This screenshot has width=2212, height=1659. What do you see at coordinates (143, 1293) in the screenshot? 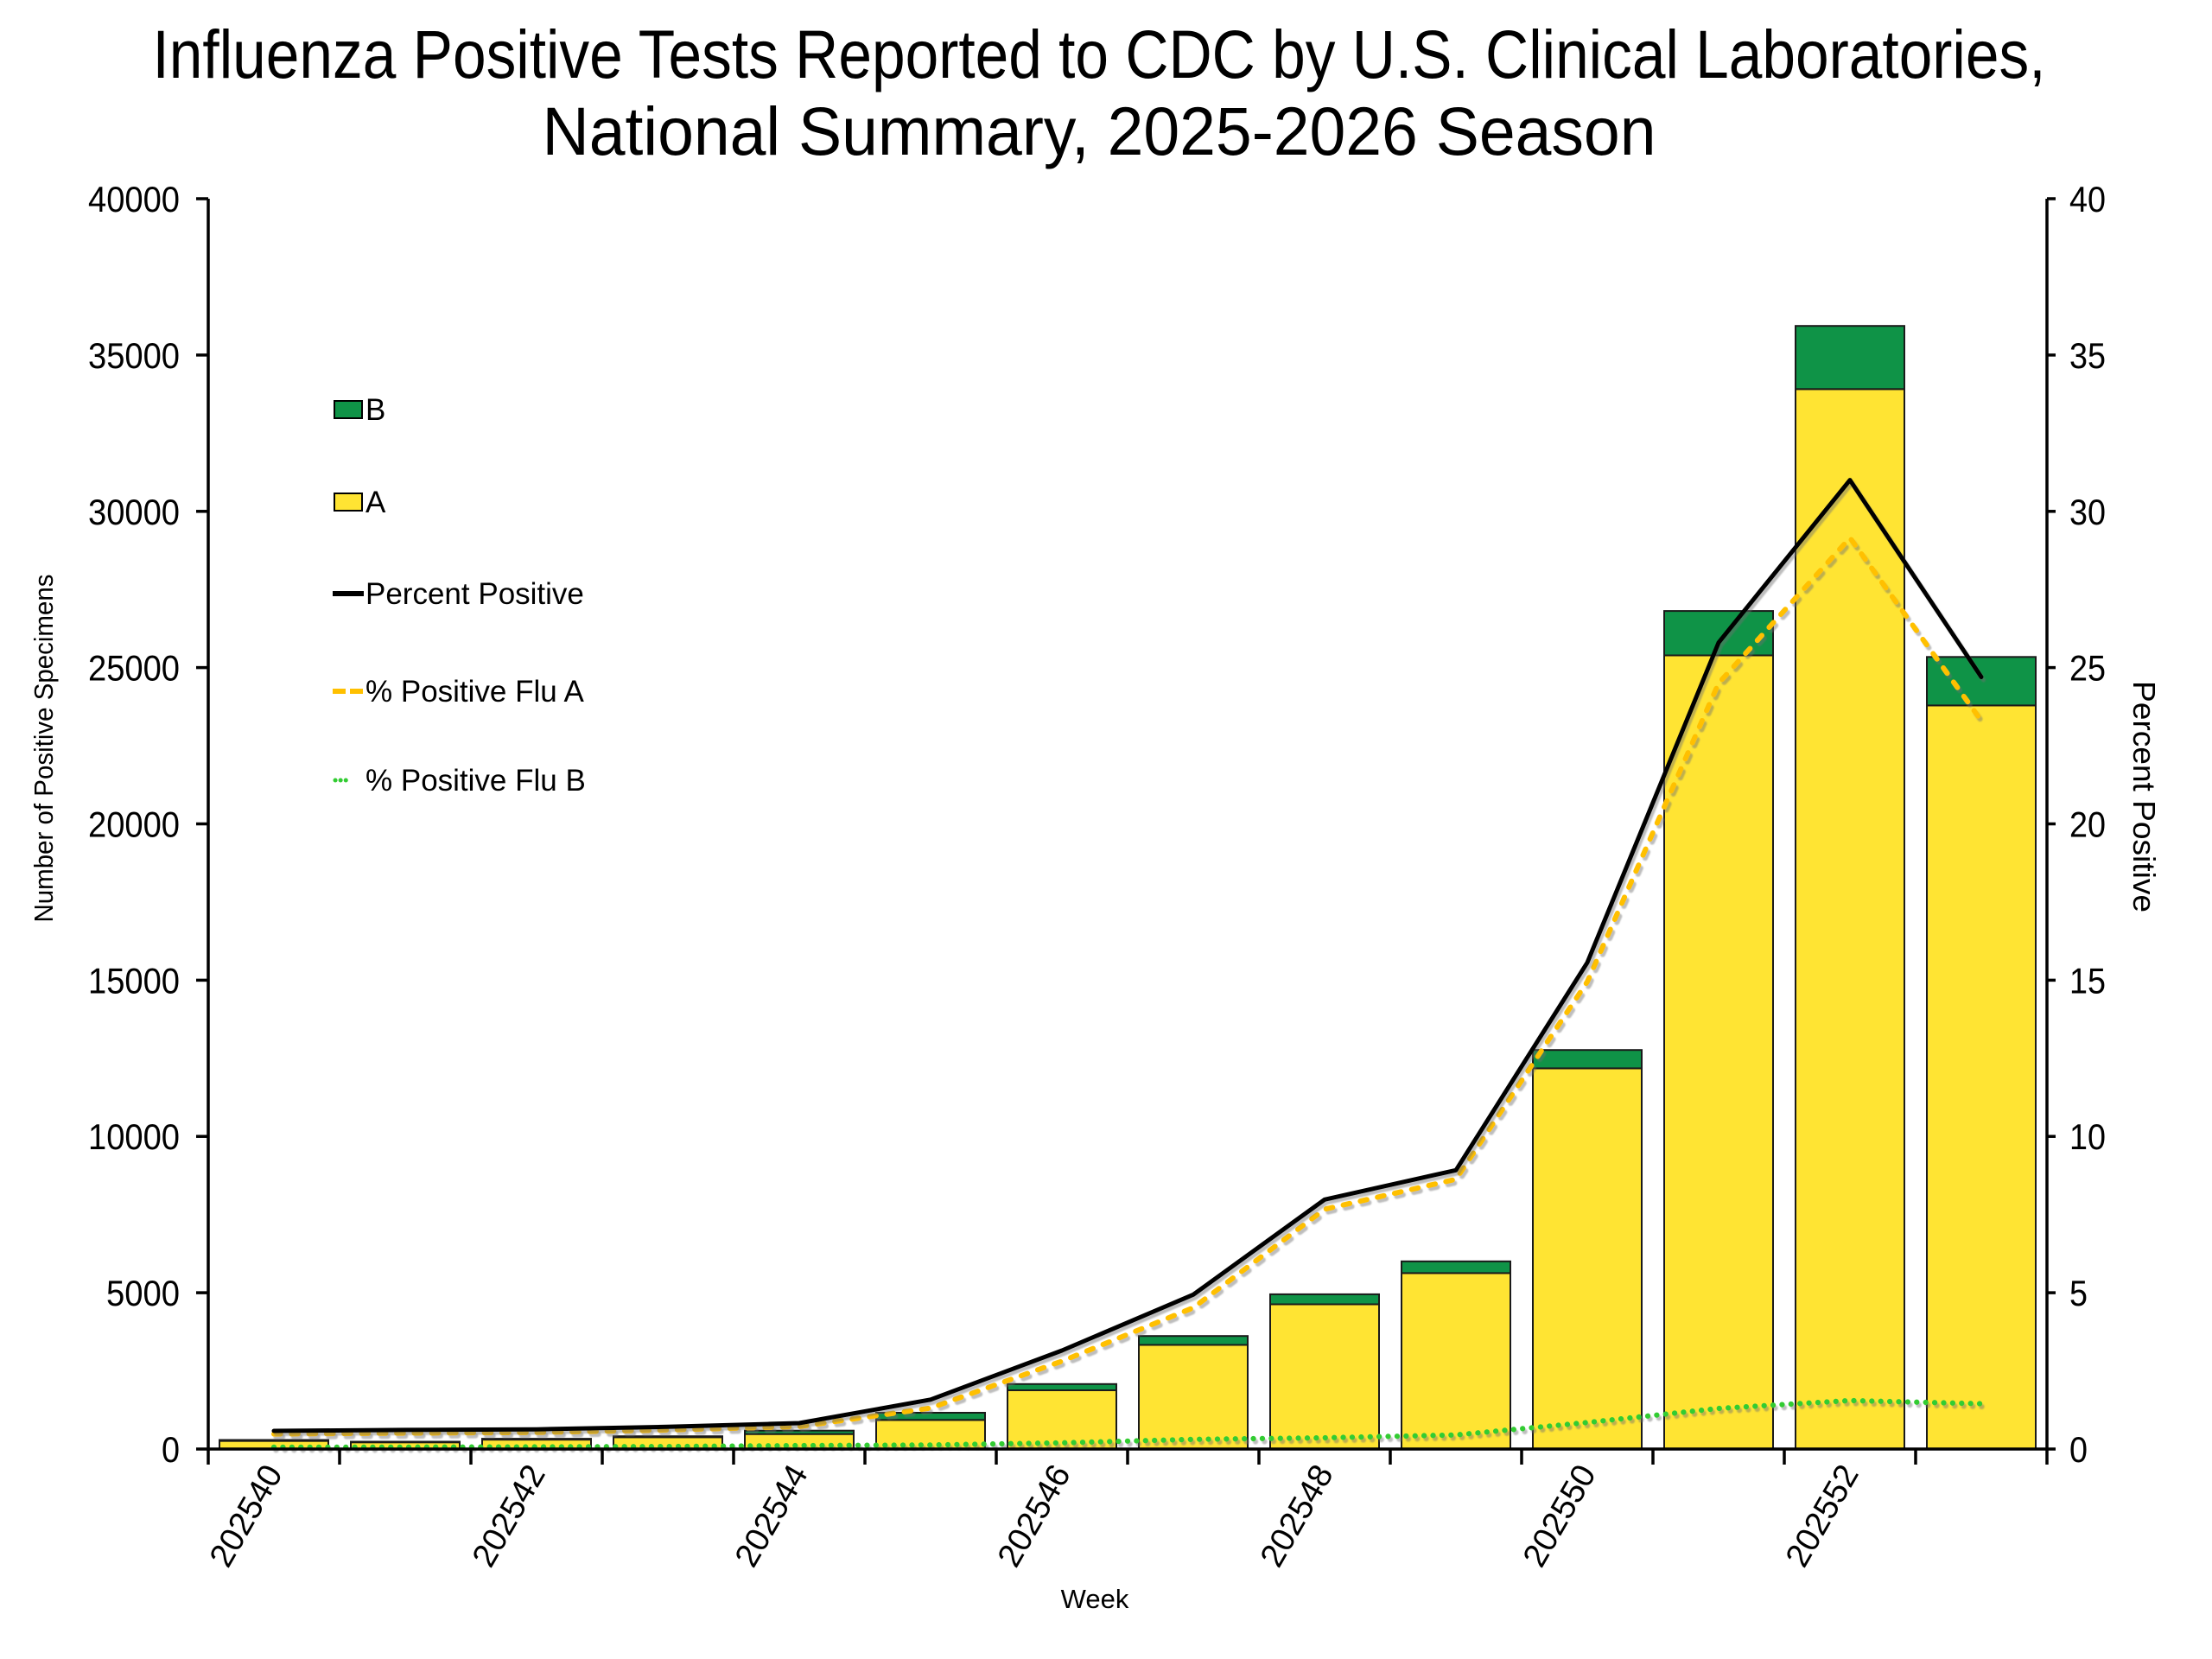
I see `svg-text: 5000` at bounding box center [143, 1293].